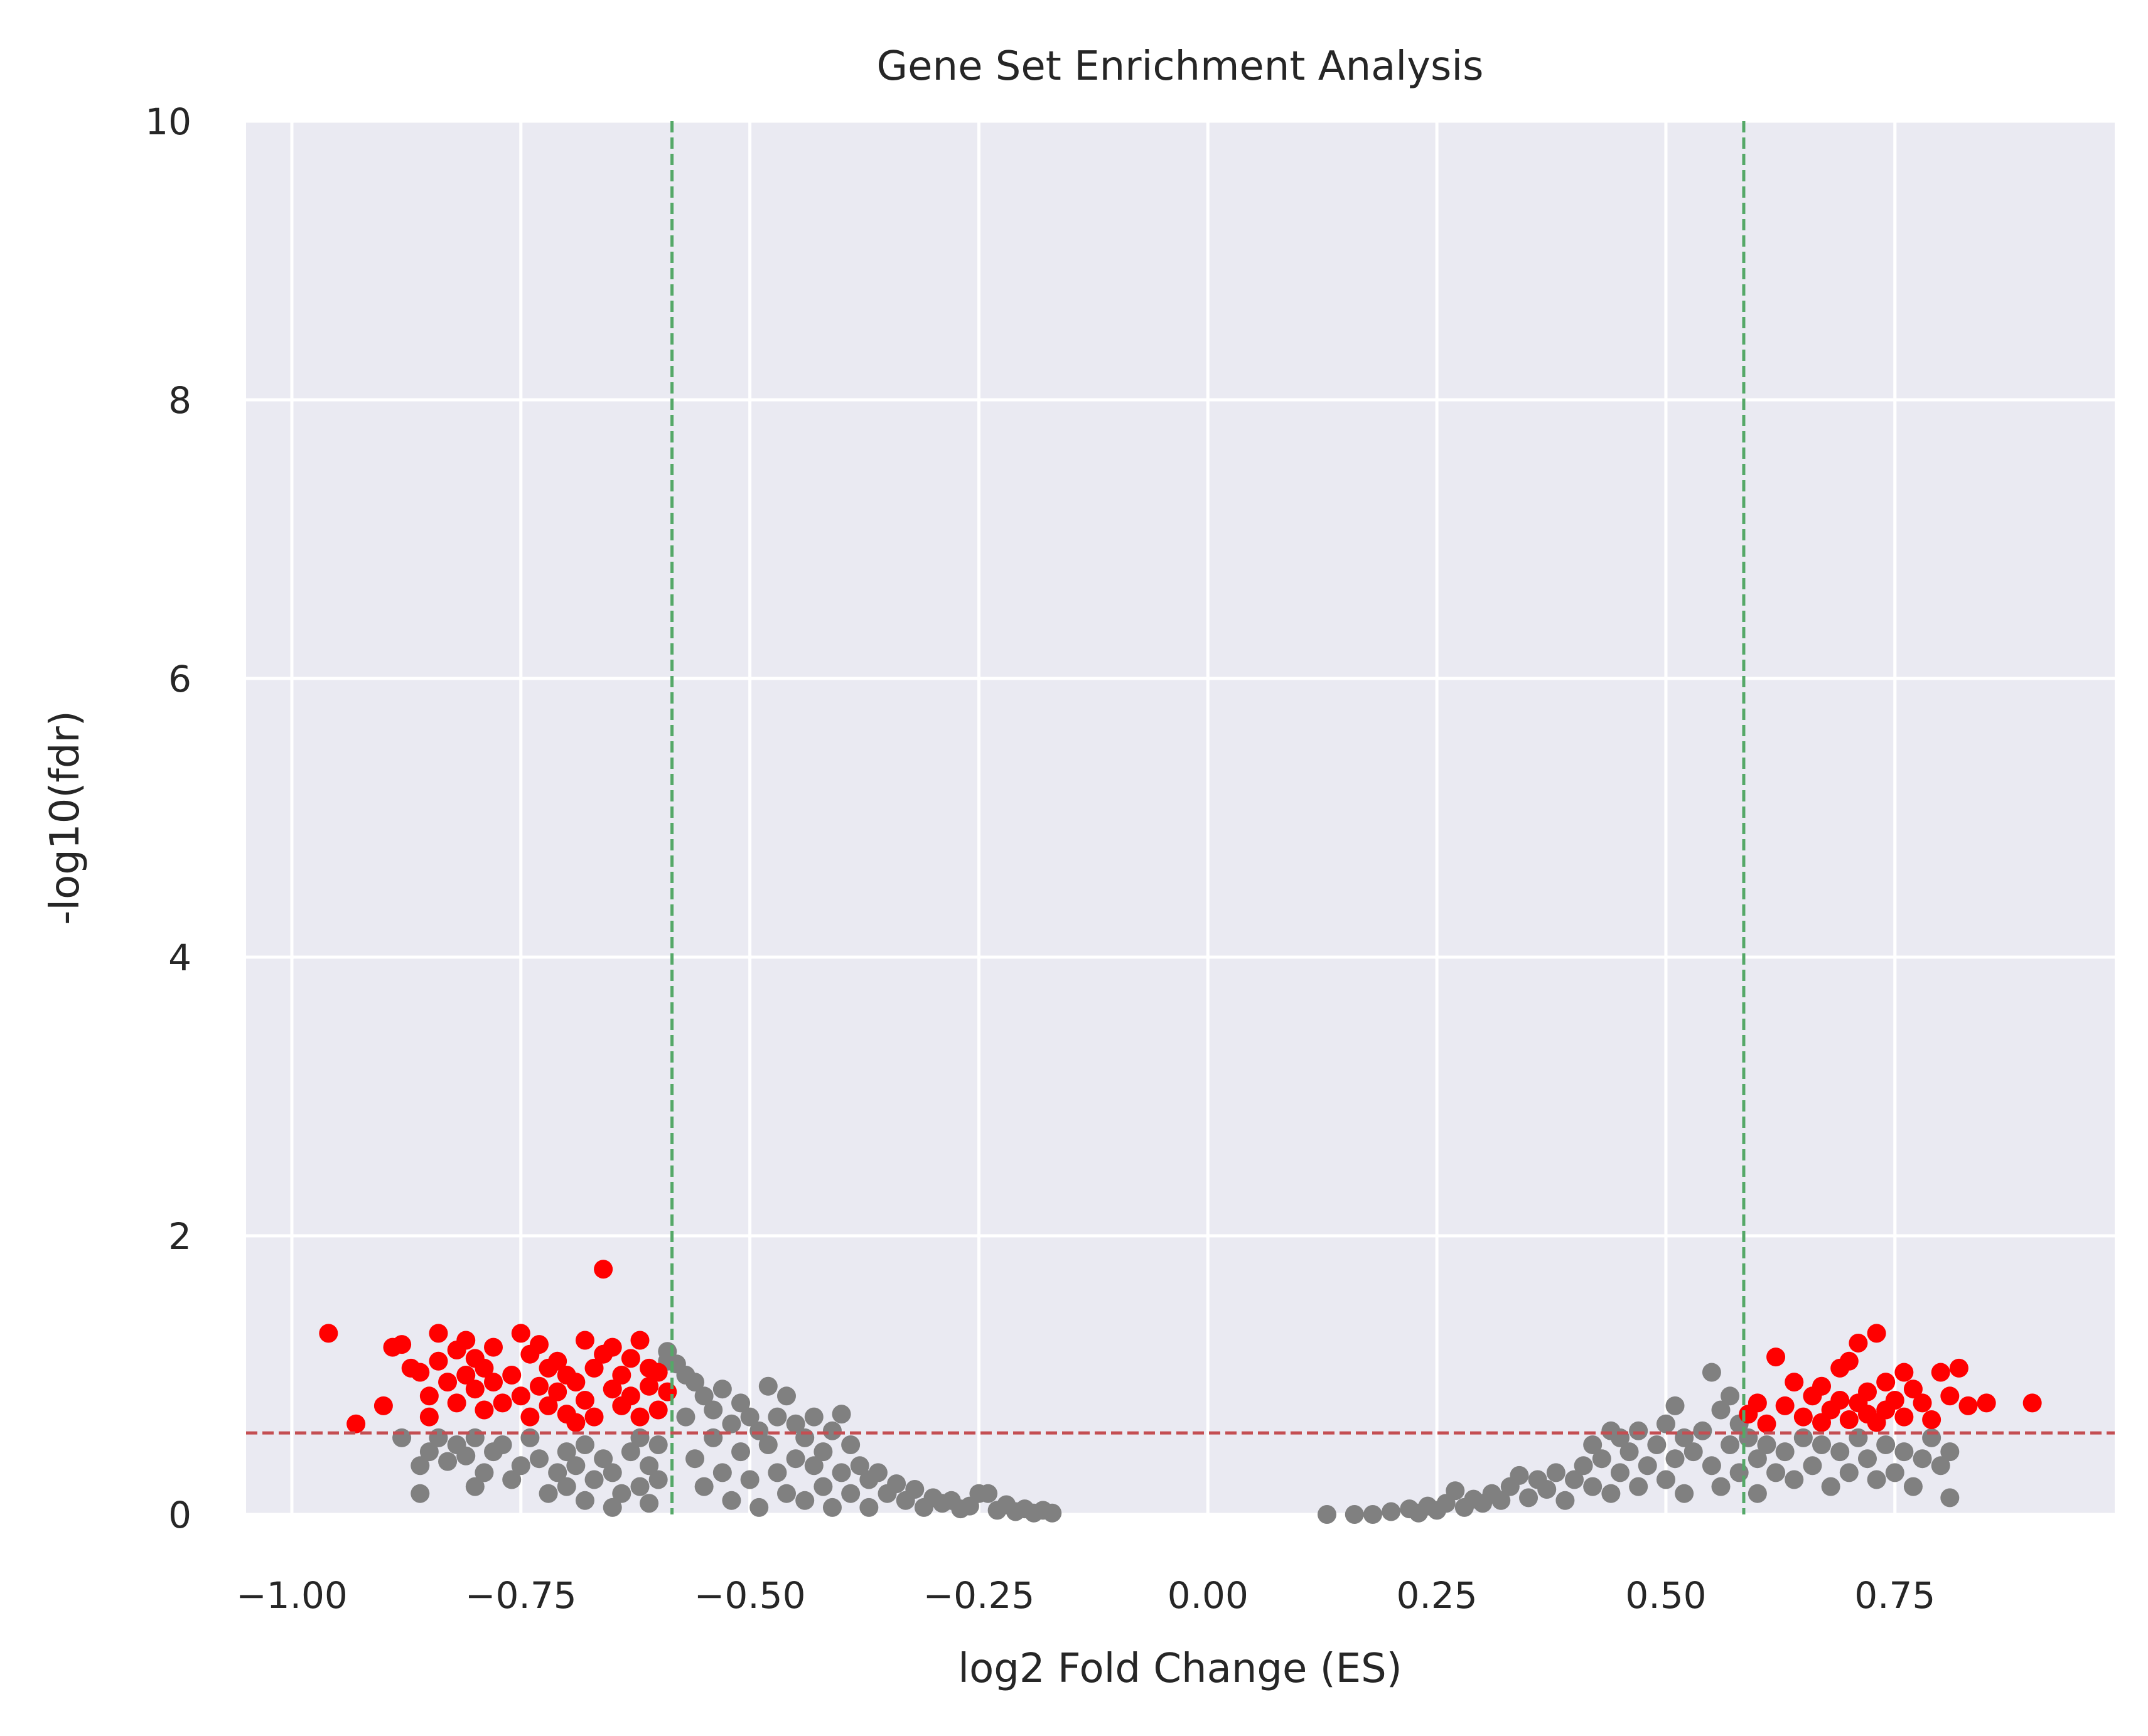 This screenshot has width=2148, height=1736. Describe the element at coordinates (168, 818) in the screenshot. I see `y-axis-ticks: 0 2 4 6 8 10` at that location.